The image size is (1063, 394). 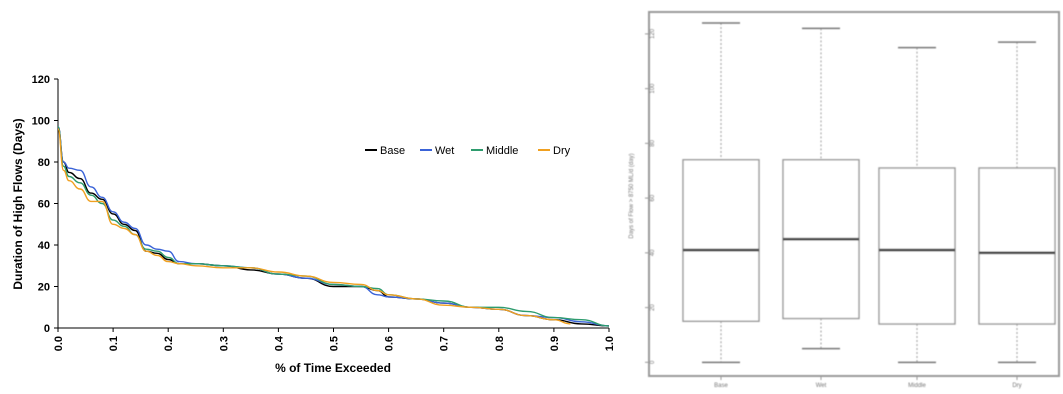 What do you see at coordinates (445, 343) in the screenshot?
I see `x-tick-label: 0.7` at bounding box center [445, 343].